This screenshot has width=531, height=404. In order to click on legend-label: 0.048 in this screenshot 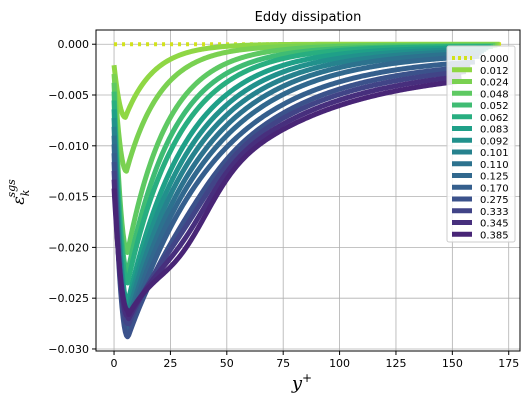, I will do `click(494, 94)`.